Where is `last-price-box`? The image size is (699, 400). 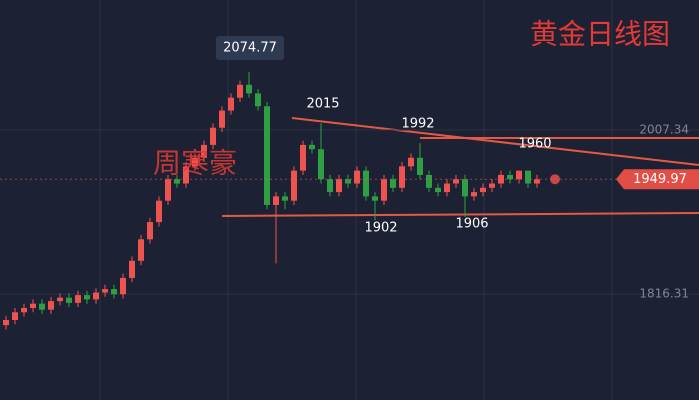
last-price-box is located at coordinates (657, 179).